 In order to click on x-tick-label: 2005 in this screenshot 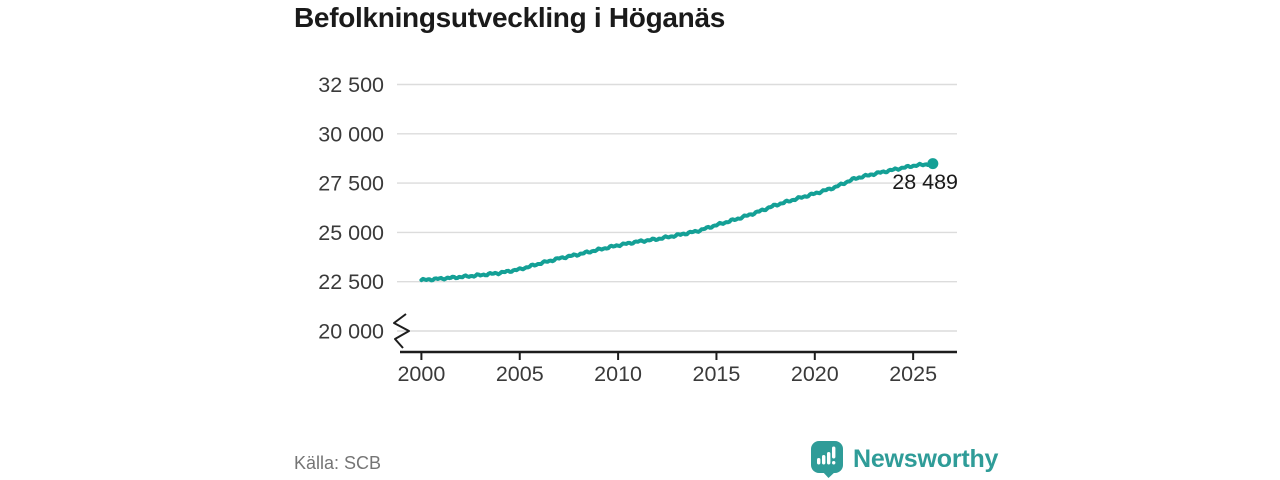, I will do `click(520, 374)`.